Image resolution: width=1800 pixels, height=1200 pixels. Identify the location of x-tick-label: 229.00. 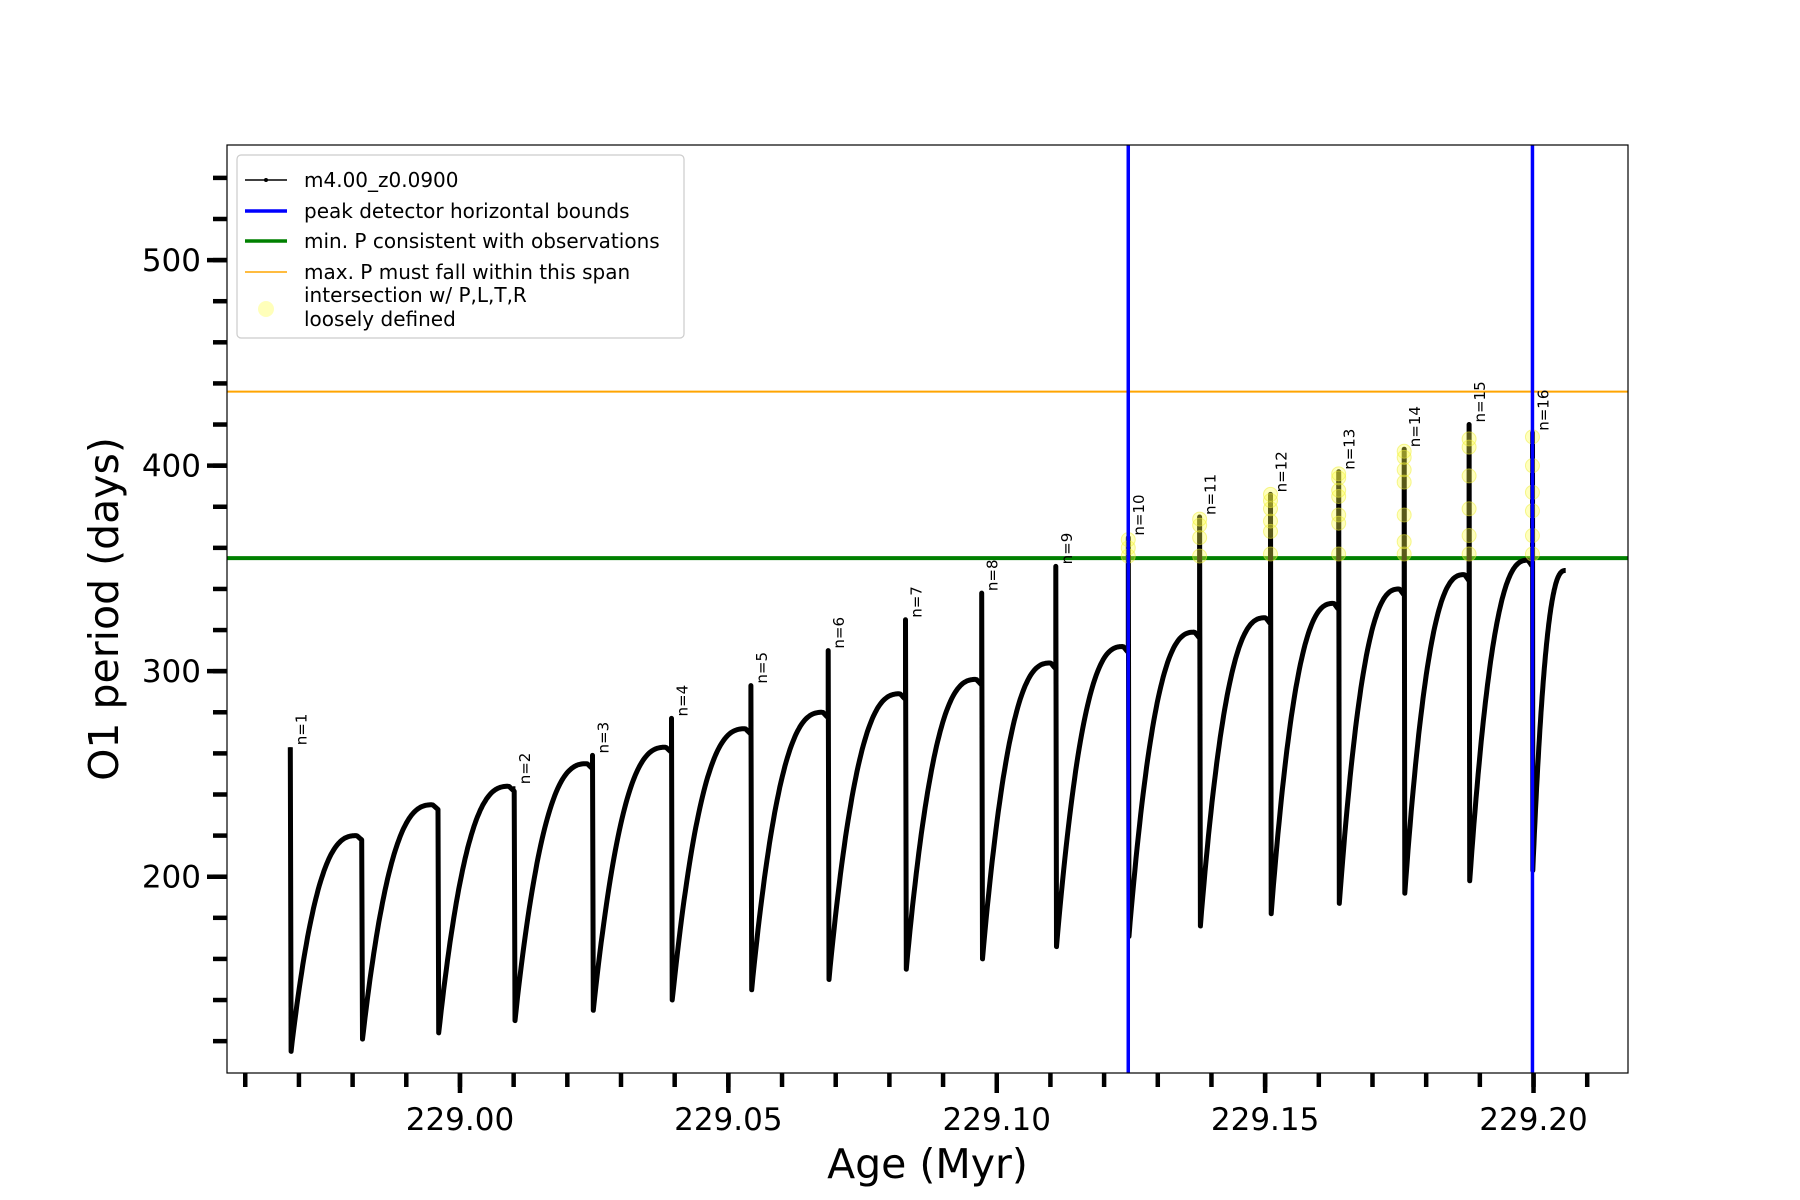
(460, 1120).